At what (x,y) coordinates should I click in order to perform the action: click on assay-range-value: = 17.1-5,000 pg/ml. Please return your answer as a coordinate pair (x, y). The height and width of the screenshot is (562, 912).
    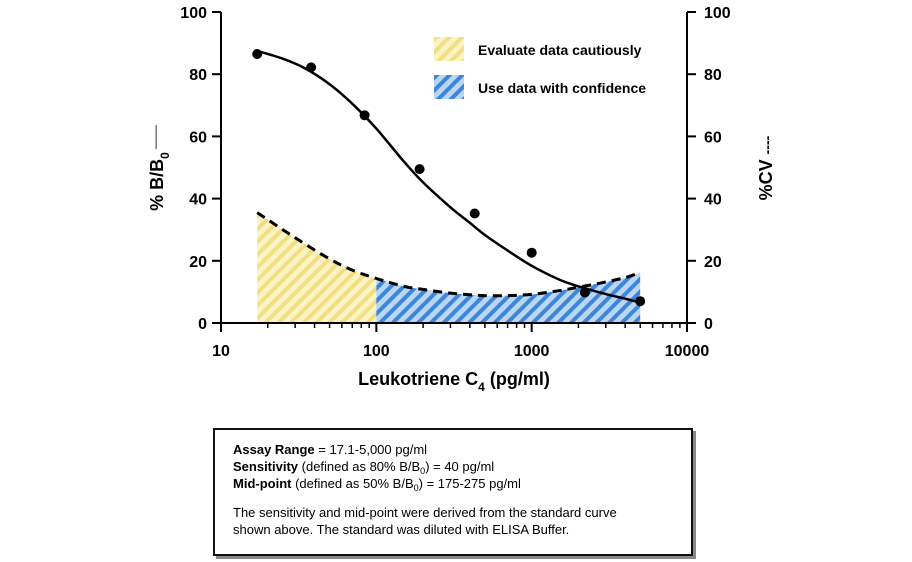
    Looking at the image, I should click on (371, 449).